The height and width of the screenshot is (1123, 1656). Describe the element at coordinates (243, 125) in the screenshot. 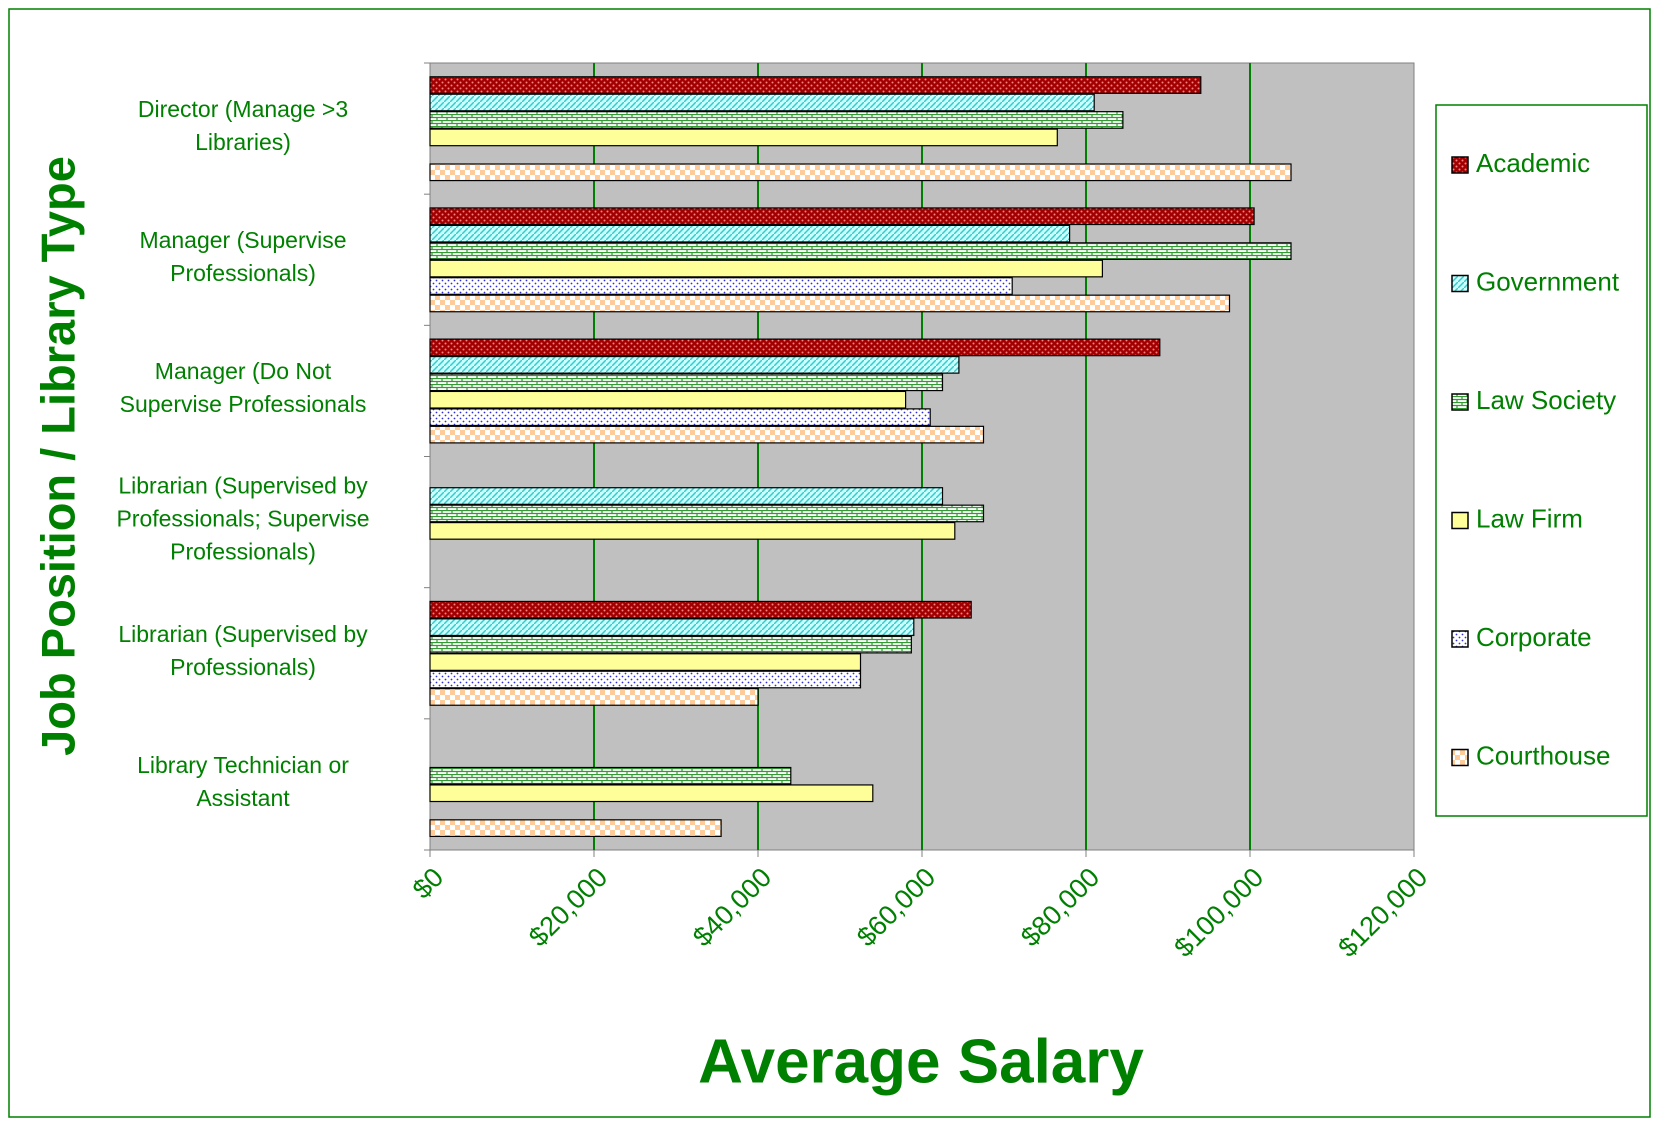

I see `y-tick-label: Director (Manage >3 Libraries)` at that location.